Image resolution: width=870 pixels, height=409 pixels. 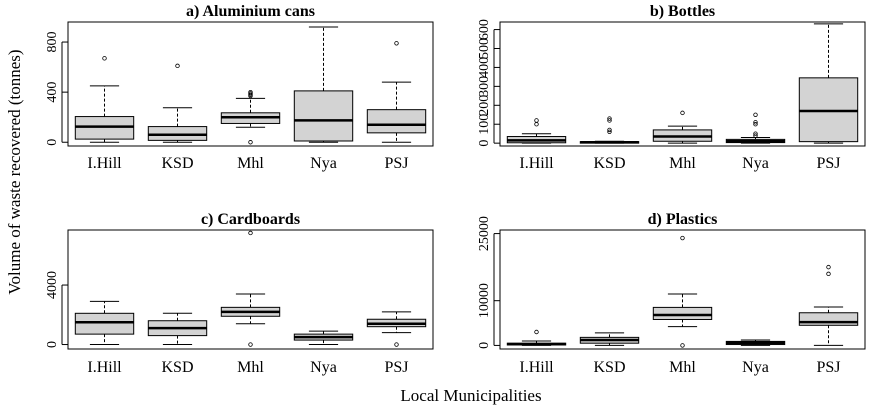 I want to click on y-tick-label: 300, so click(x=484, y=86).